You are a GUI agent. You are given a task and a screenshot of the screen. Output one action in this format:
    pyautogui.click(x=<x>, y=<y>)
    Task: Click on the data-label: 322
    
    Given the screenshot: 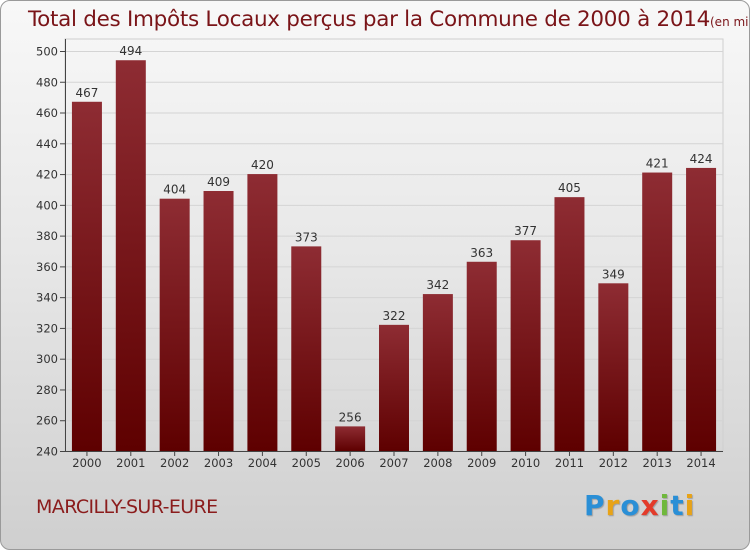 What is the action you would take?
    pyautogui.click(x=394, y=316)
    